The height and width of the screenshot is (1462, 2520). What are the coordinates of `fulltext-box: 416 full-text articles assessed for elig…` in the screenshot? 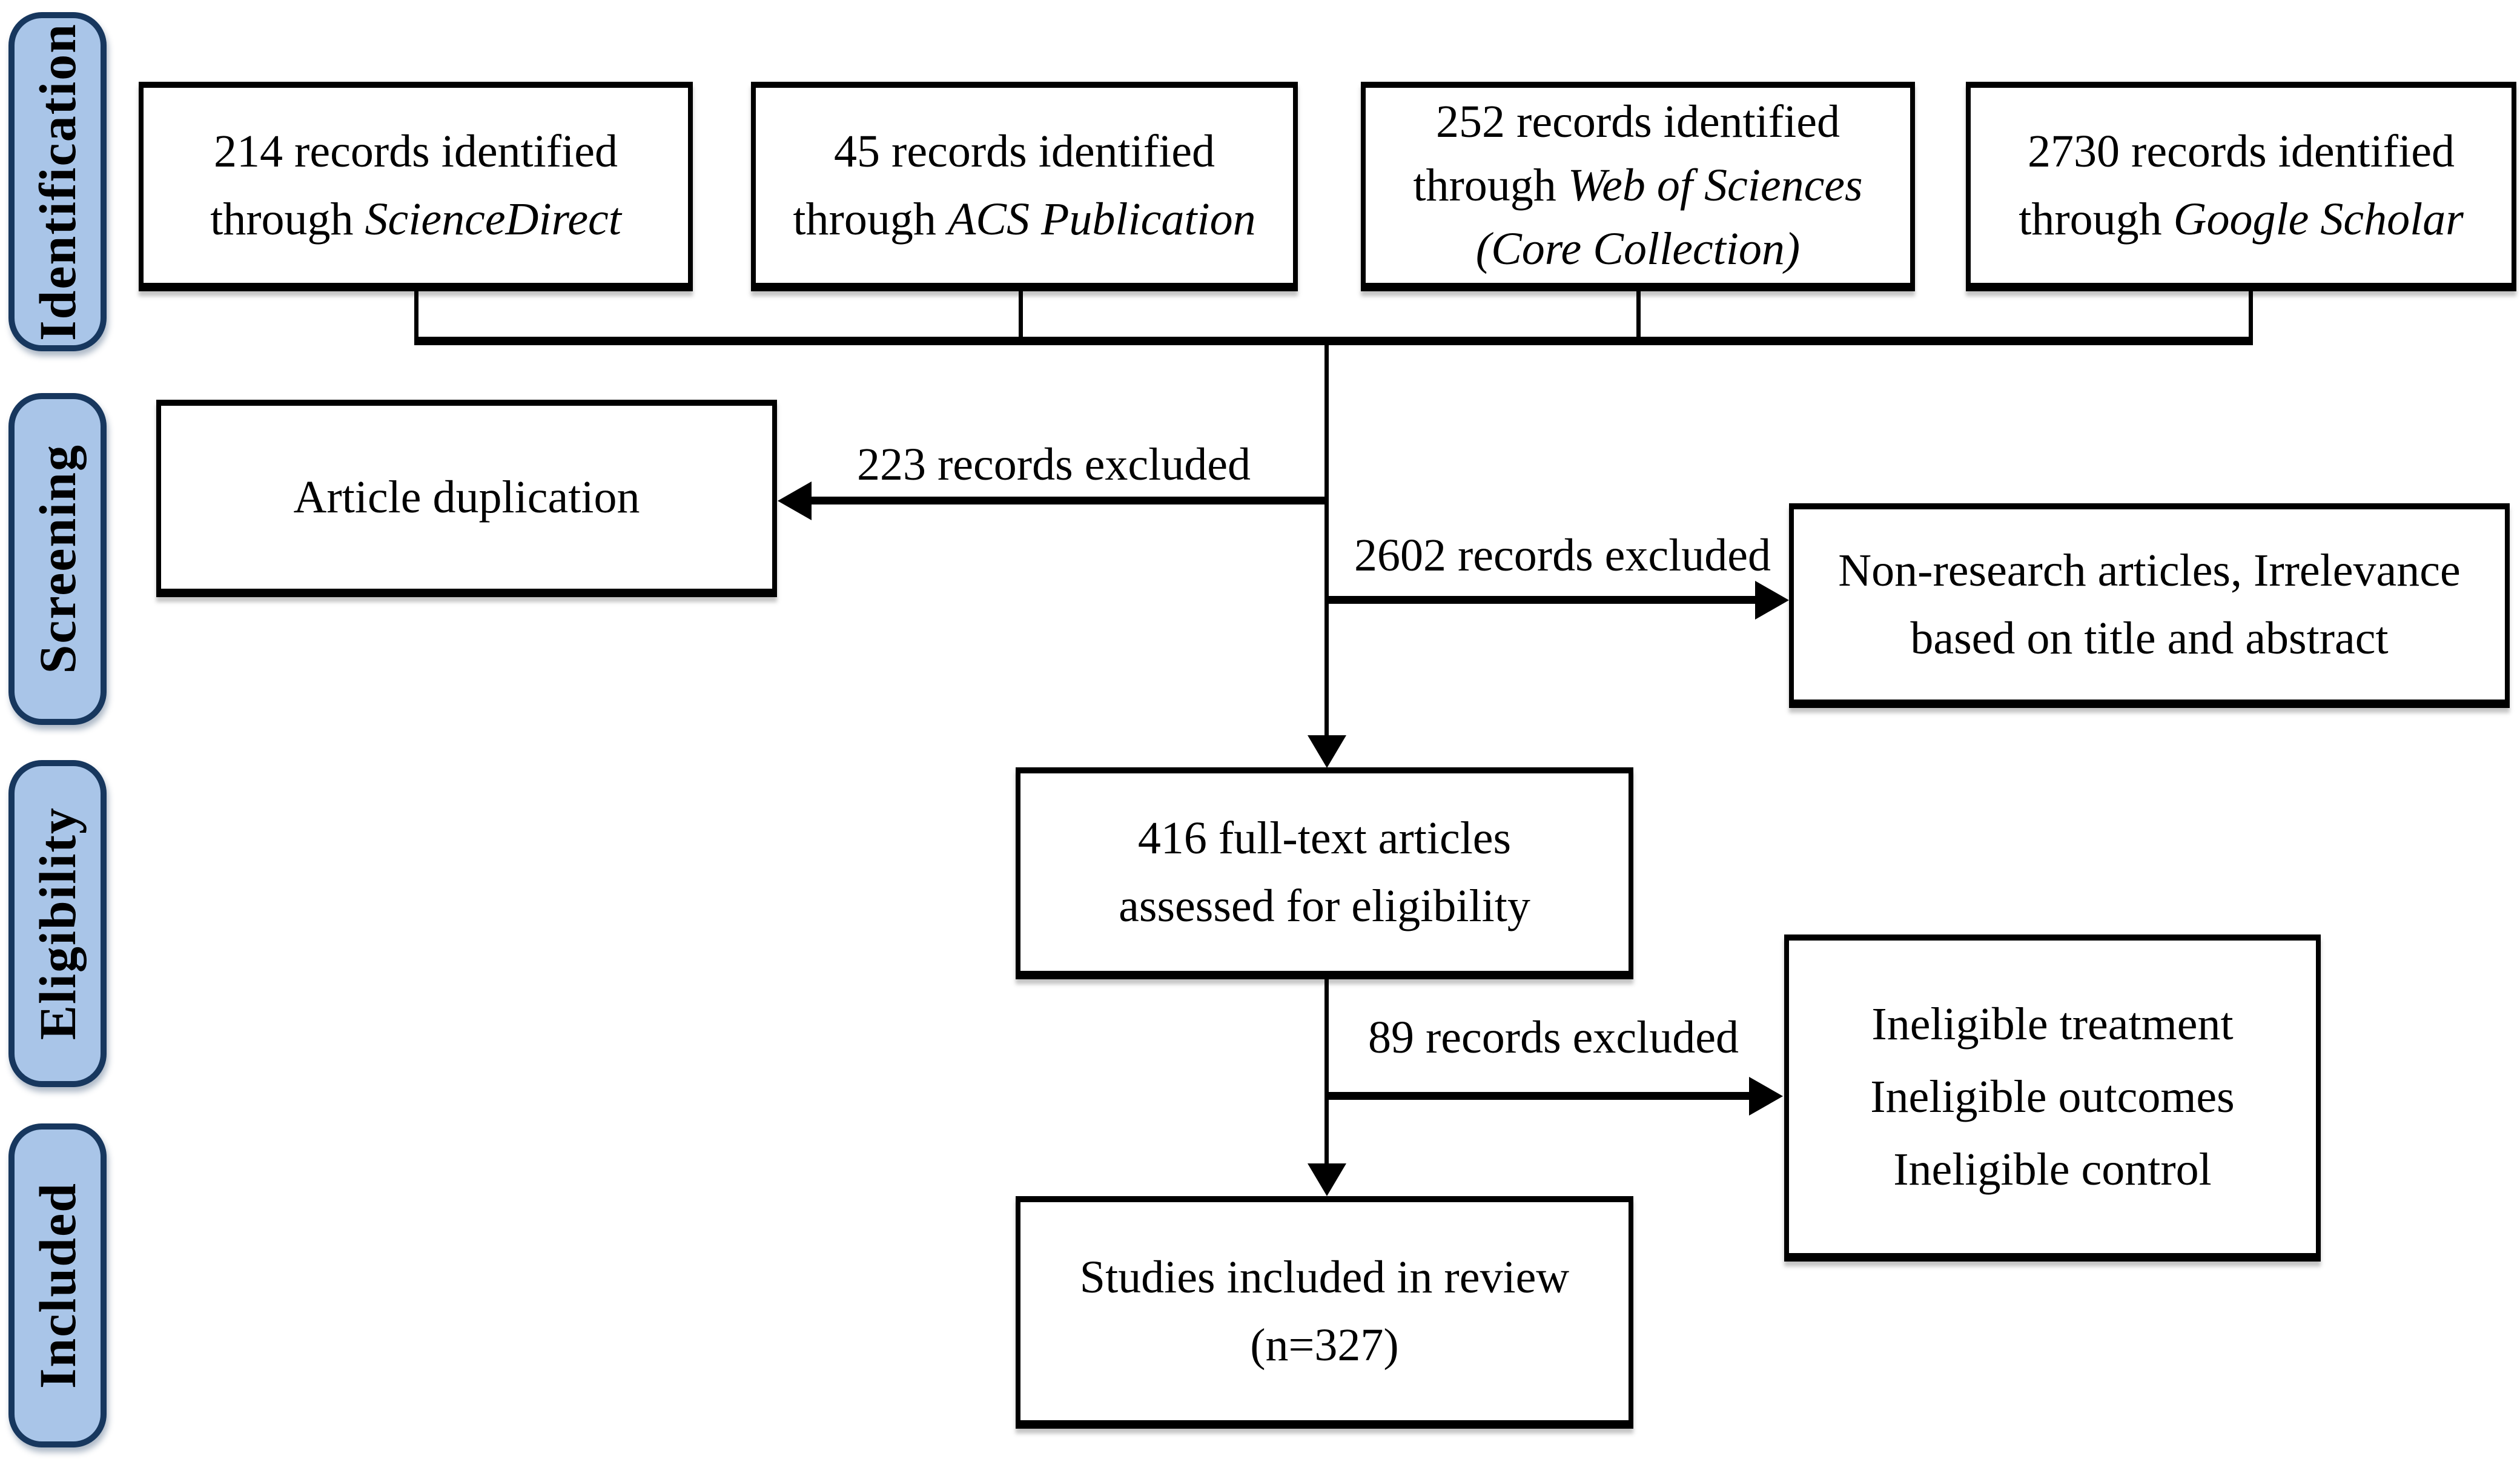 It's located at (1324, 873).